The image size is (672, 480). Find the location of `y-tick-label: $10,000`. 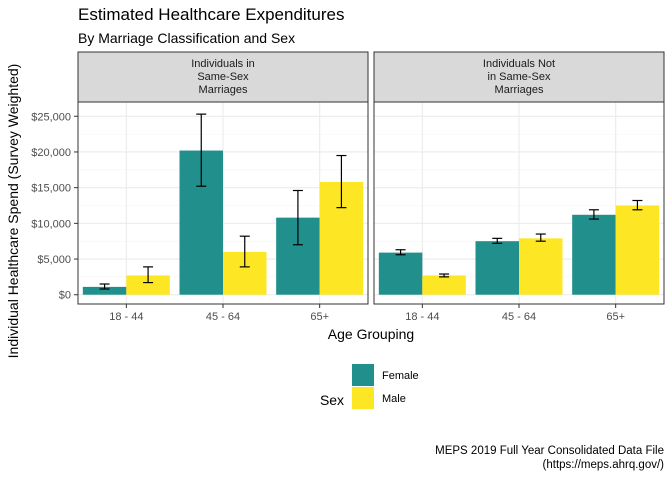

y-tick-label: $10,000 is located at coordinates (51, 224).